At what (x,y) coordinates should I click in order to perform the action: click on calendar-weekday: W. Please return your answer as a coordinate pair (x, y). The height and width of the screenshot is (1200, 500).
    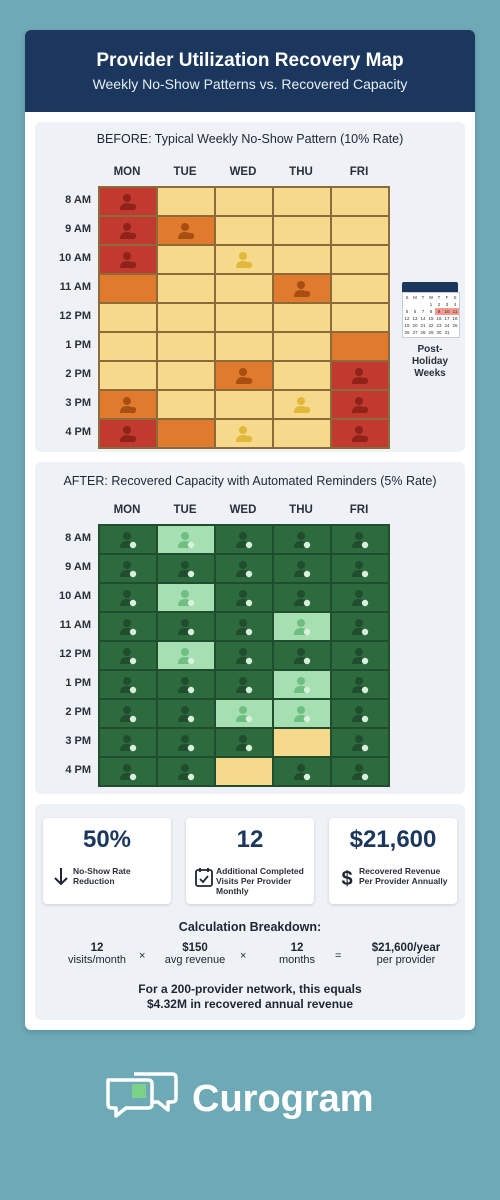
    Looking at the image, I should click on (431, 297).